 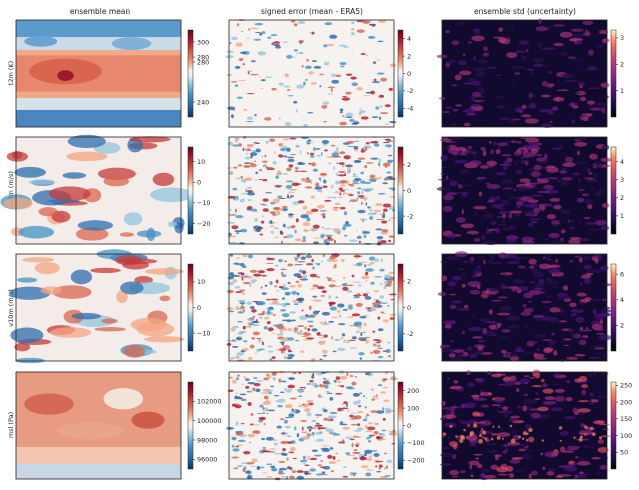 I want to click on colorbar-tick-label: 96000, so click(x=207, y=460).